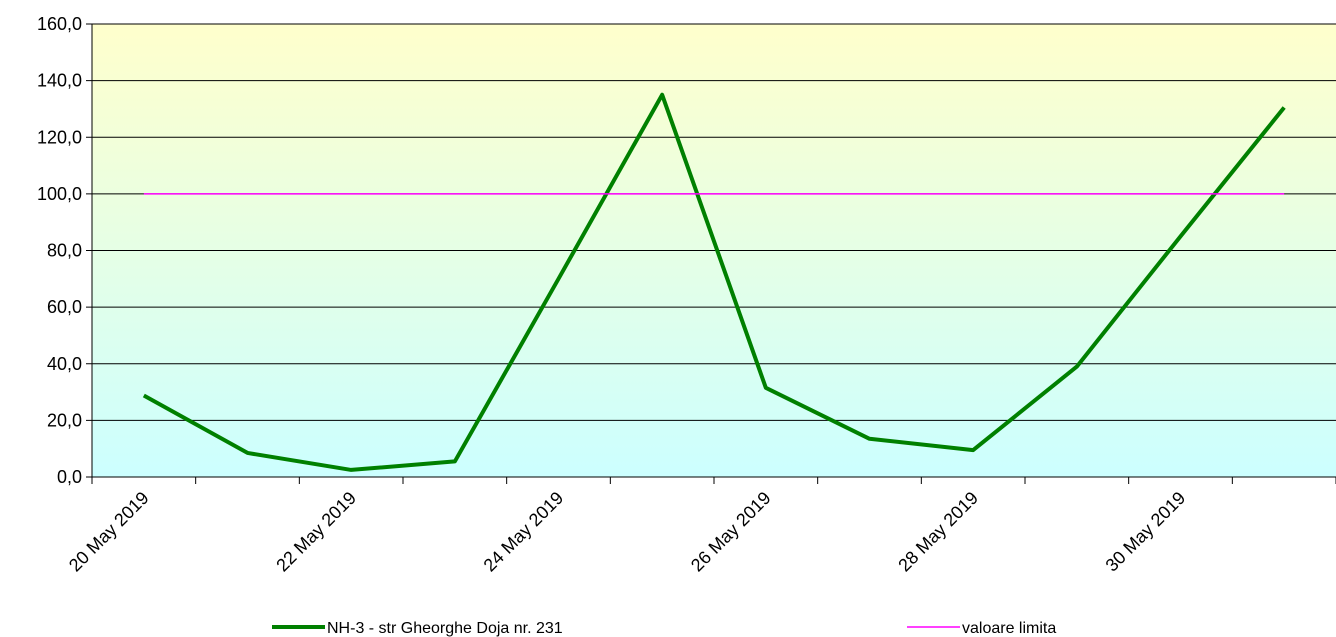 This screenshot has height=637, width=1336. I want to click on x-tick-label: 30 May 2019, so click(1146, 532).